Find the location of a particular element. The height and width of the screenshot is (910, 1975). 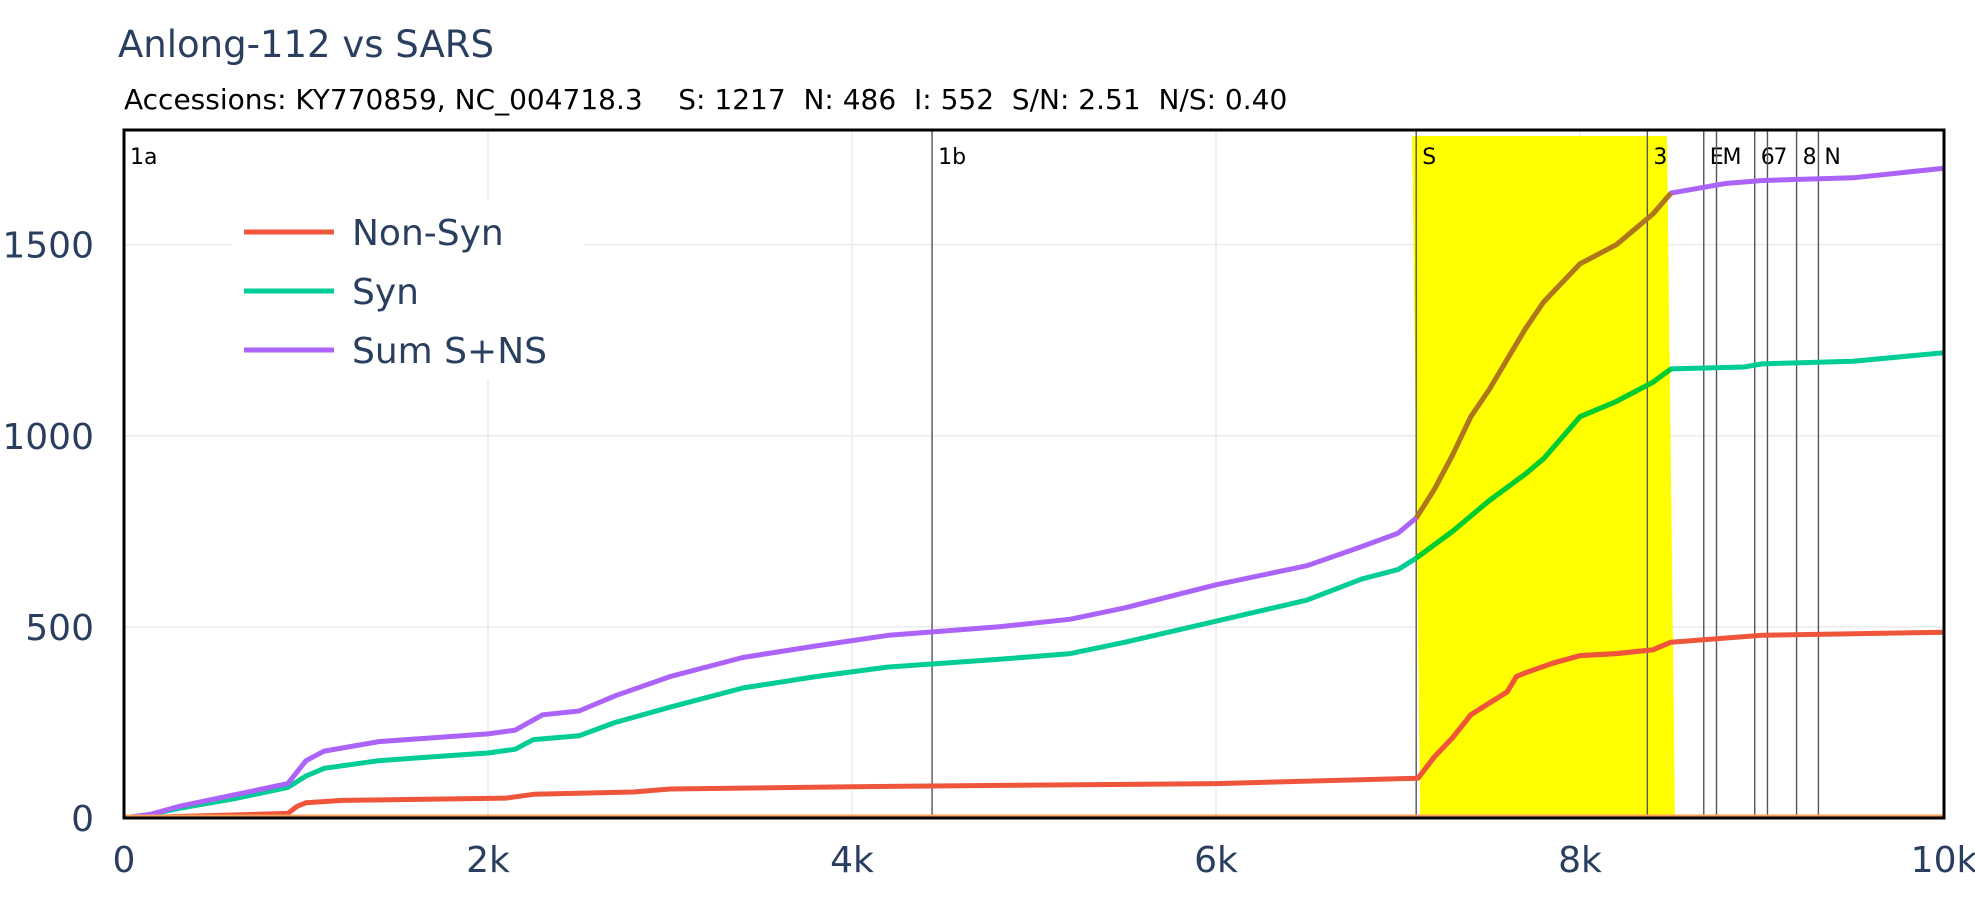

x-tick-label: 4k is located at coordinates (852, 860).